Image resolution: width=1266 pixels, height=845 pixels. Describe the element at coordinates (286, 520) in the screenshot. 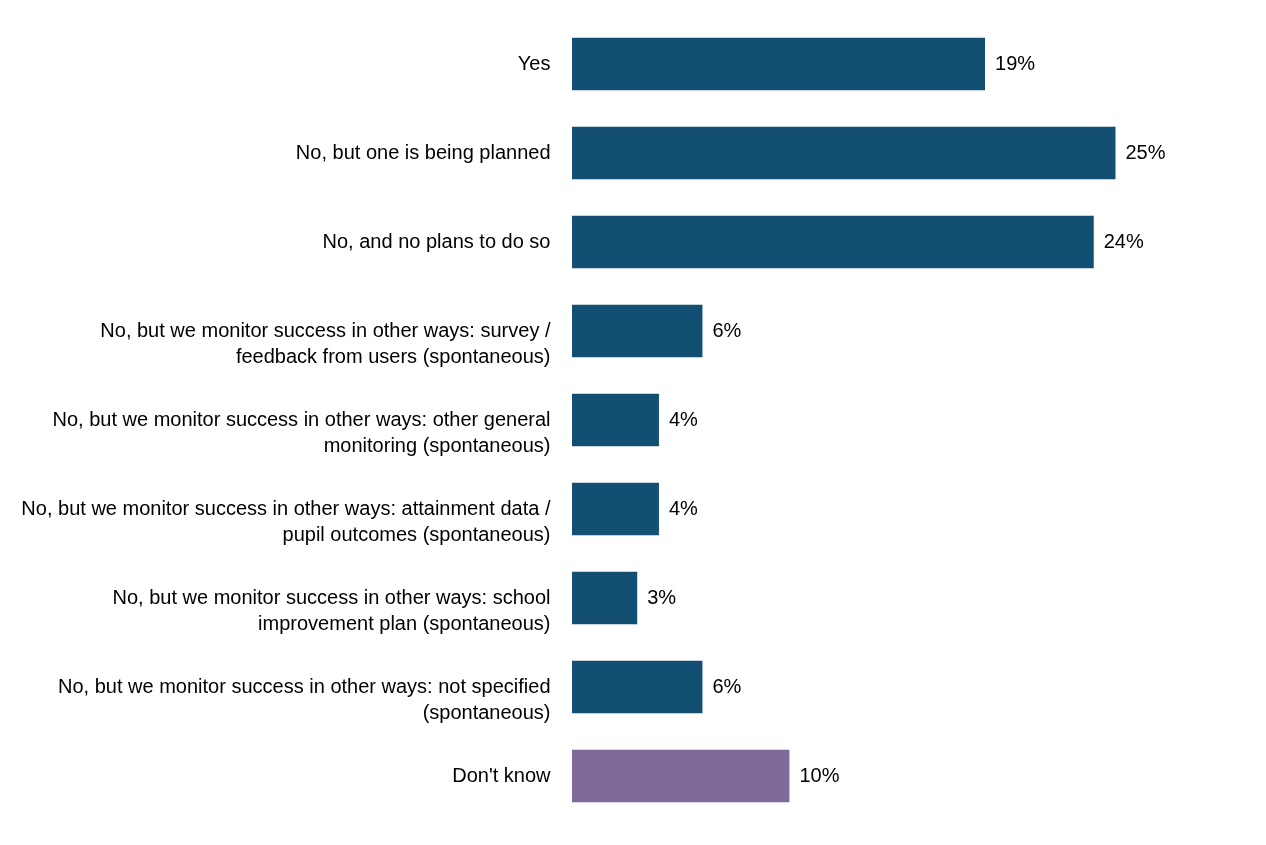

I see `y-tick-label: No, but we monitor success in other ways: attainment data / pupil outcomes (spontaneous)` at that location.